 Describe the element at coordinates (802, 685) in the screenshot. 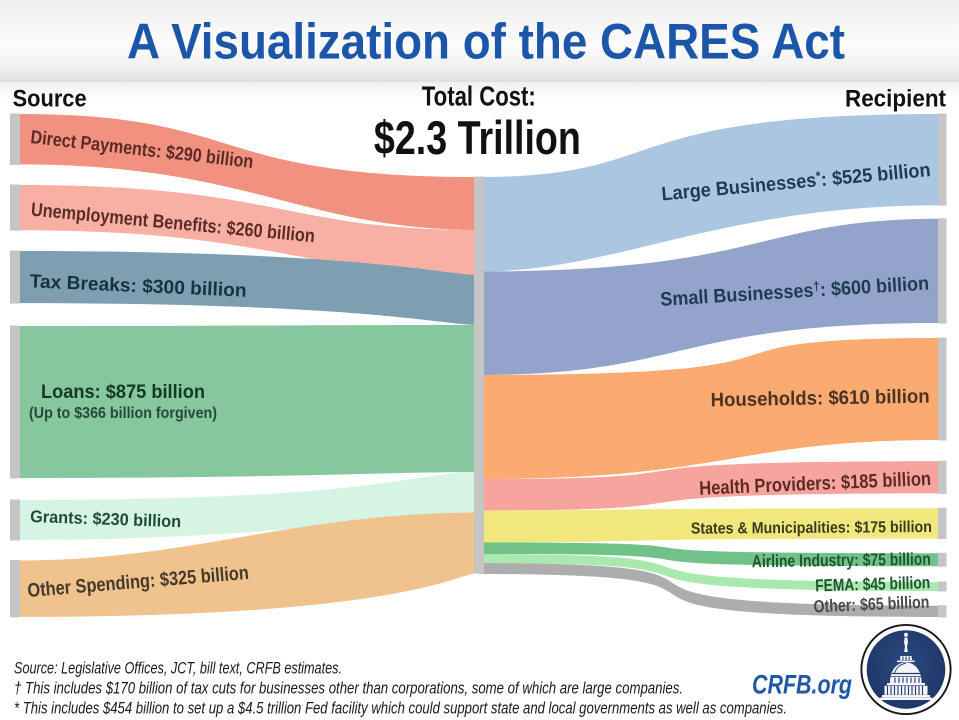

I see `svg-text: CRFB.org` at that location.